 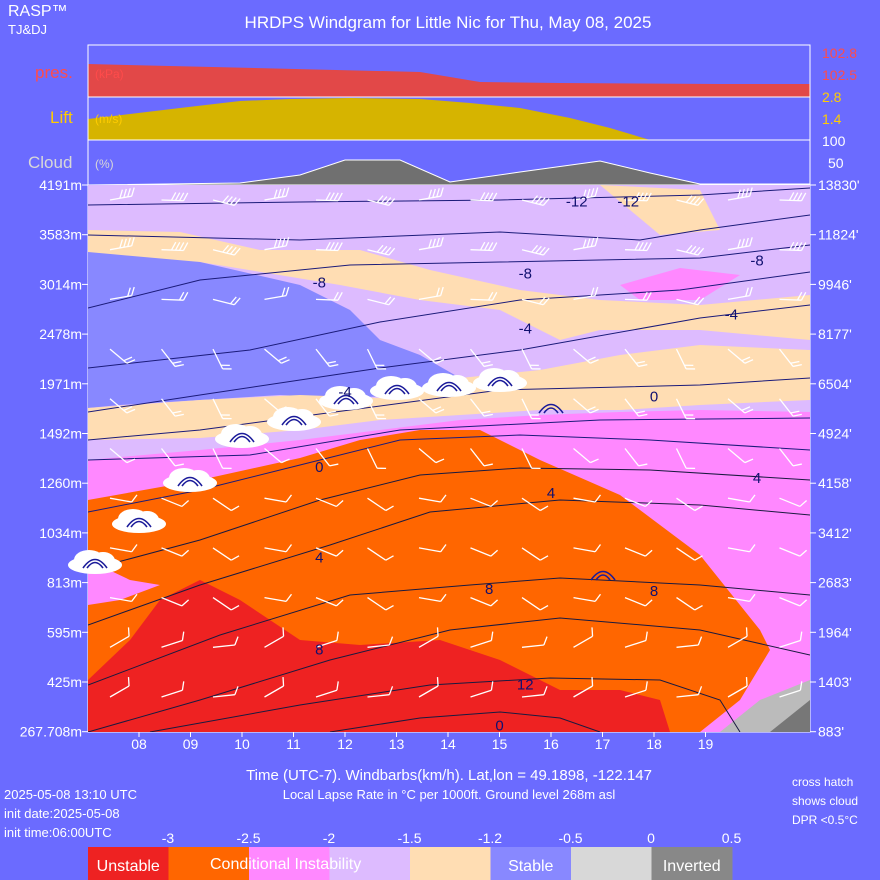 What do you see at coordinates (610, 210) in the screenshot?
I see `neutral-band-top` at bounding box center [610, 210].